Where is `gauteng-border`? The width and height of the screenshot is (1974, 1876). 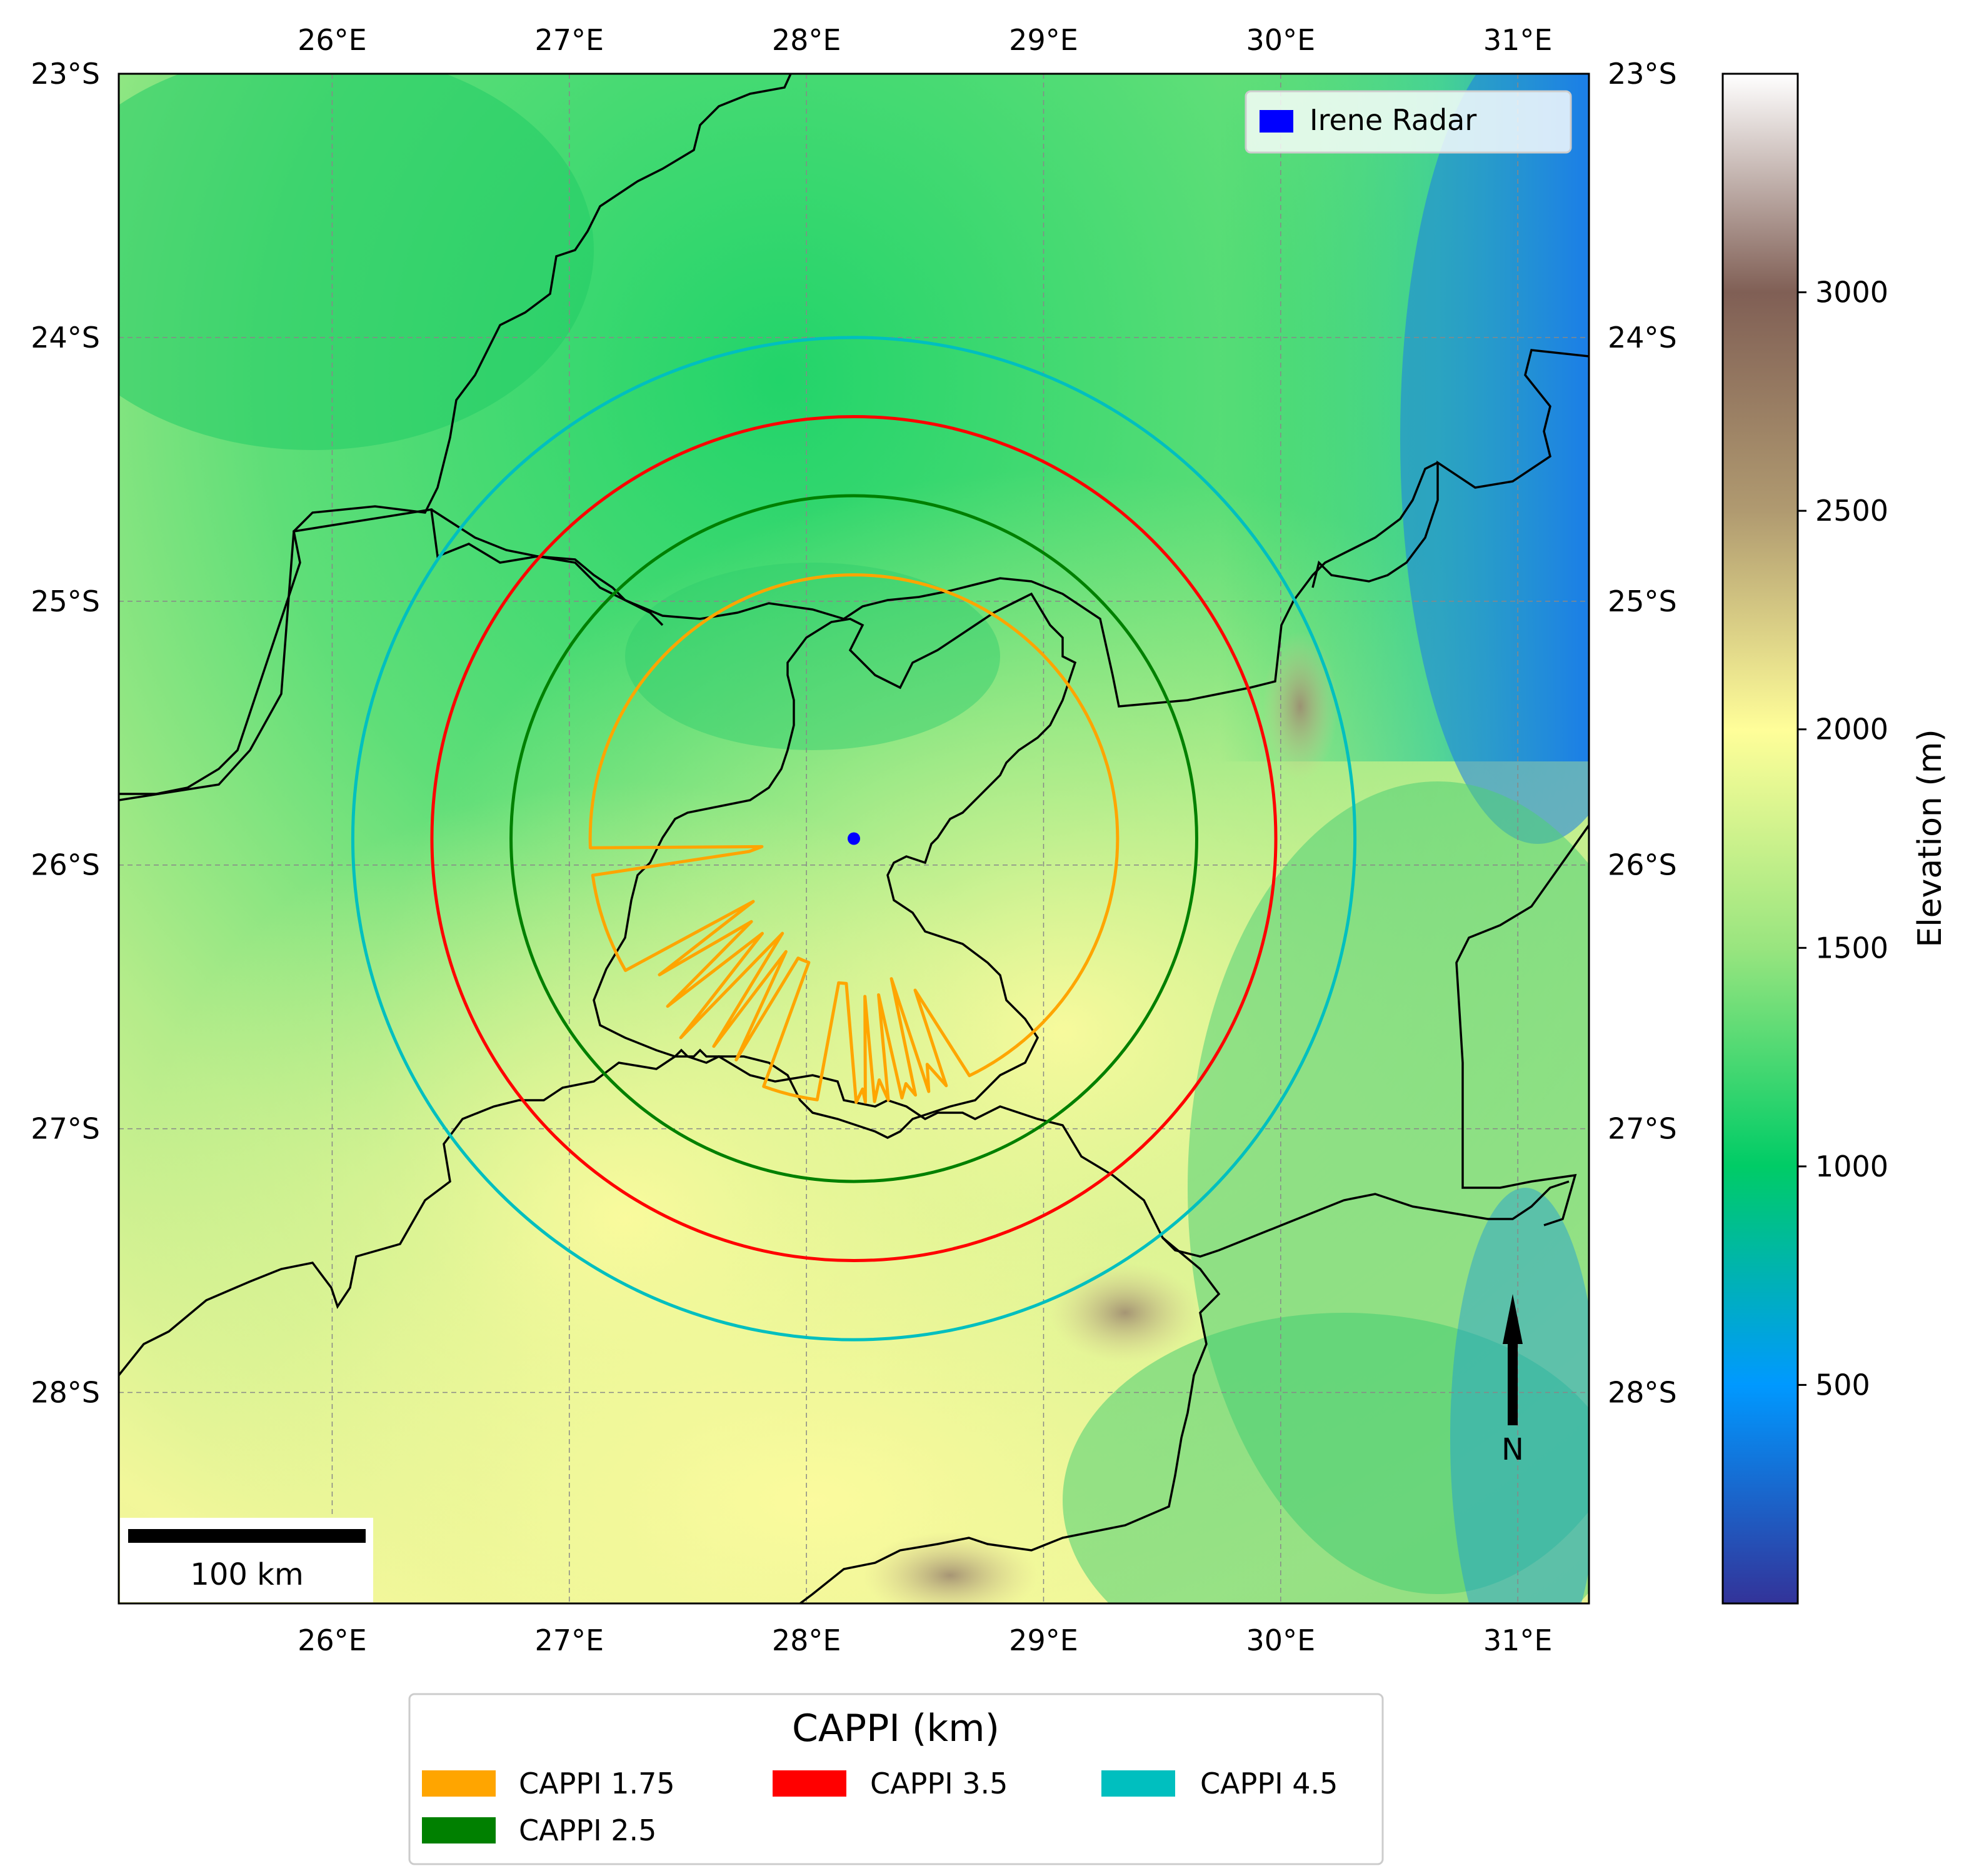
gauteng-border is located at coordinates (835, 865).